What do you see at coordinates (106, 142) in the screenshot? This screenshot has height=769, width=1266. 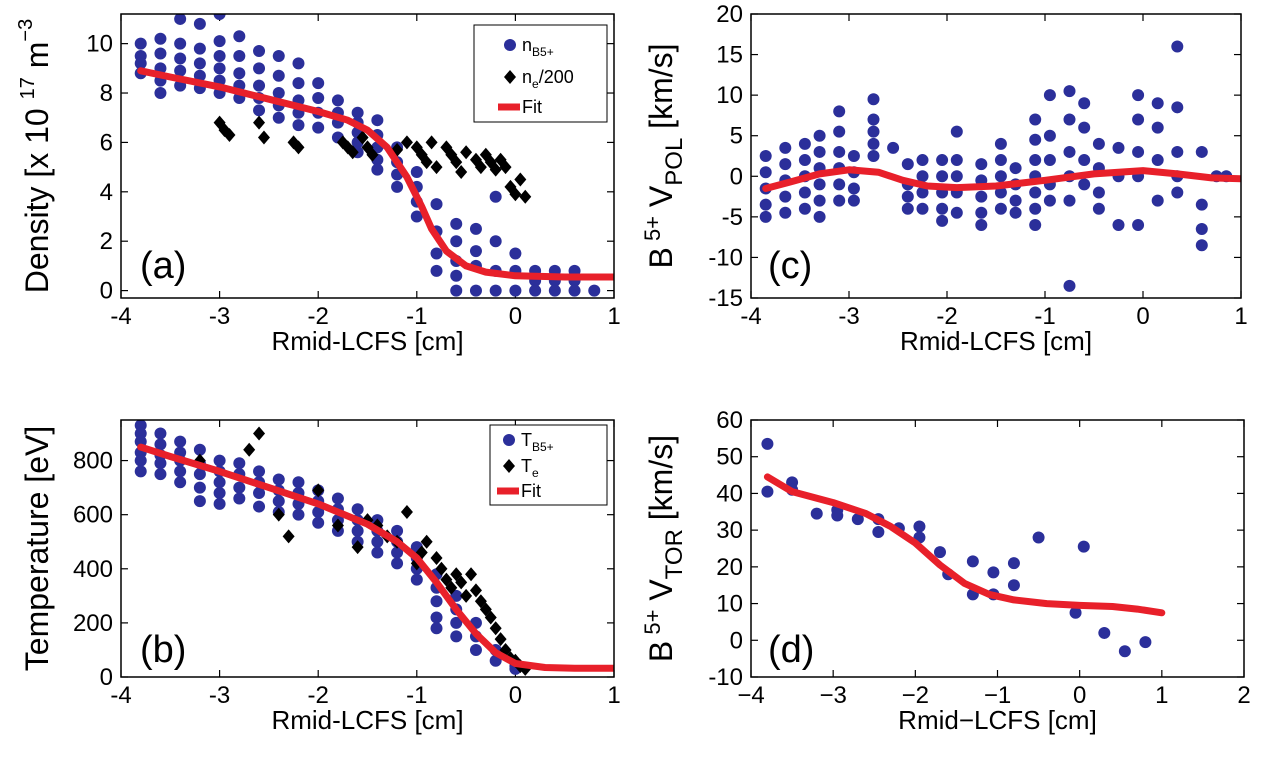 I see `y-tick-label: 6` at bounding box center [106, 142].